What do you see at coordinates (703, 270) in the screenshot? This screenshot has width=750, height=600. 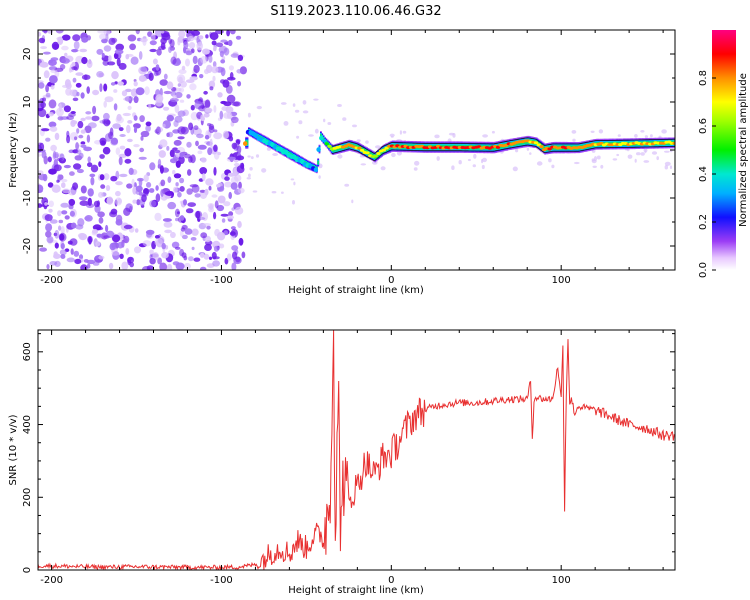 I see `colorbar-tick-label: 0.0` at bounding box center [703, 270].